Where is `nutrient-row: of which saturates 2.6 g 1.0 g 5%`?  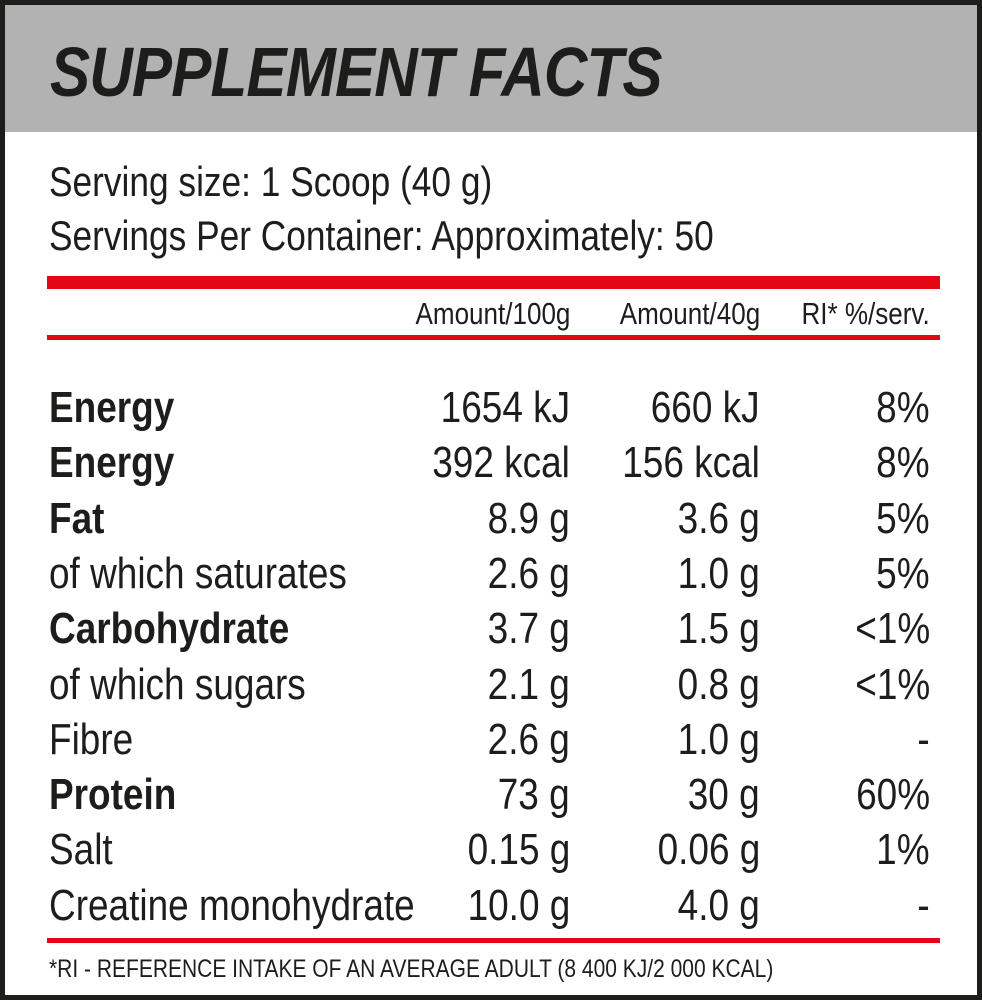
nutrient-row: of which saturates 2.6 g 1.0 g 5% is located at coordinates (491, 573).